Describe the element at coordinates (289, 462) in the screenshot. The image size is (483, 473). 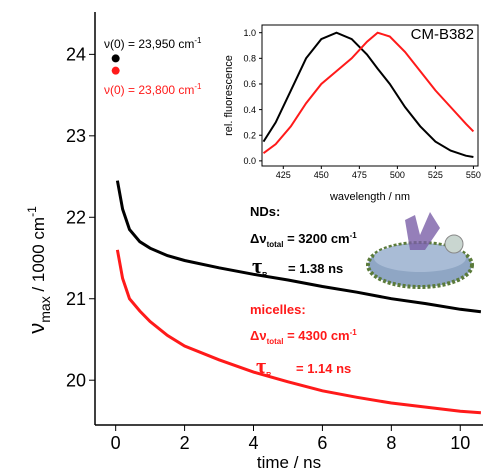
I see `x-axis-label: time / ns` at that location.